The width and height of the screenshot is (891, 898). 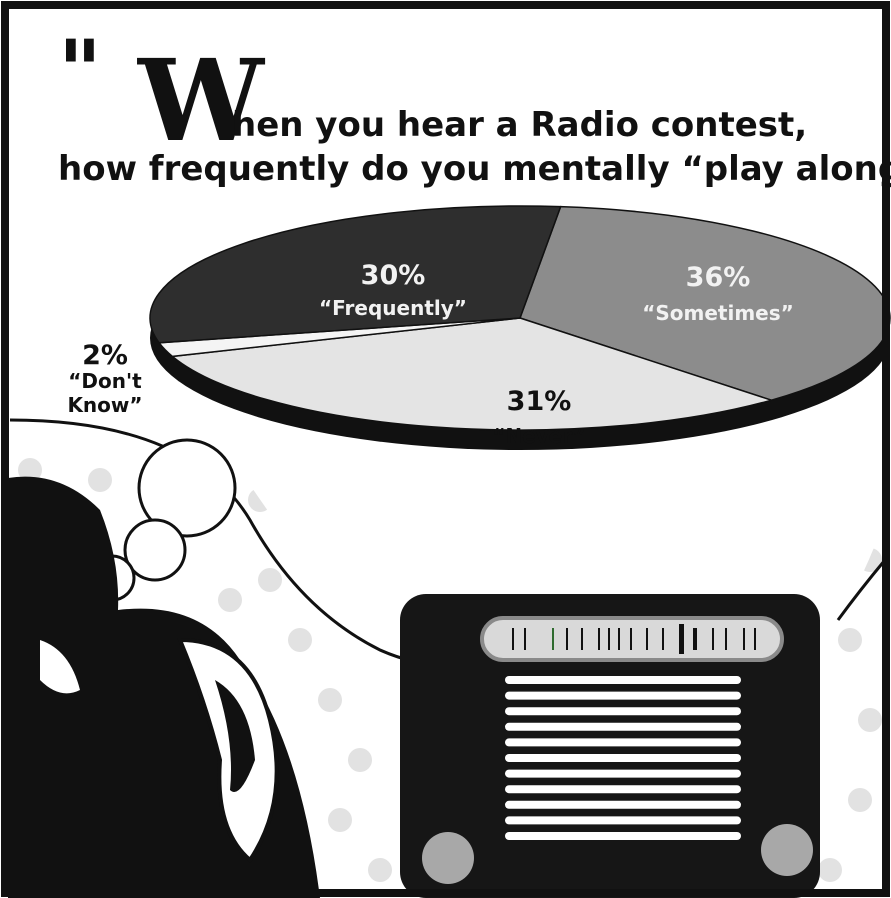 I want to click on thought-bubble-edge-right, so click(x=861, y=590).